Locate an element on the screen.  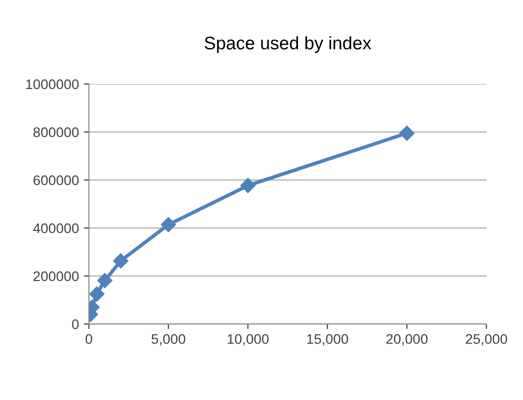
y-tick-label: 0 is located at coordinates (75, 324).